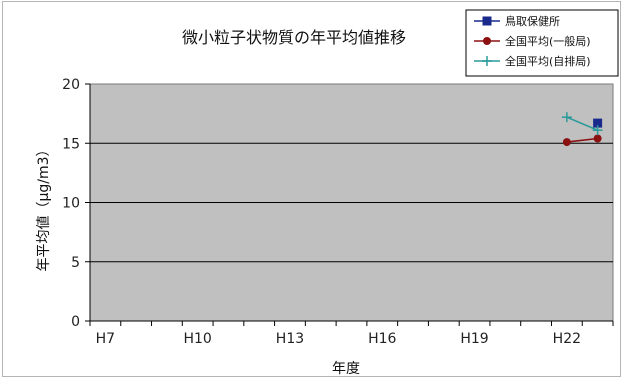 This screenshot has height=379, width=624. I want to click on y-tick-label: 5, so click(75, 263).